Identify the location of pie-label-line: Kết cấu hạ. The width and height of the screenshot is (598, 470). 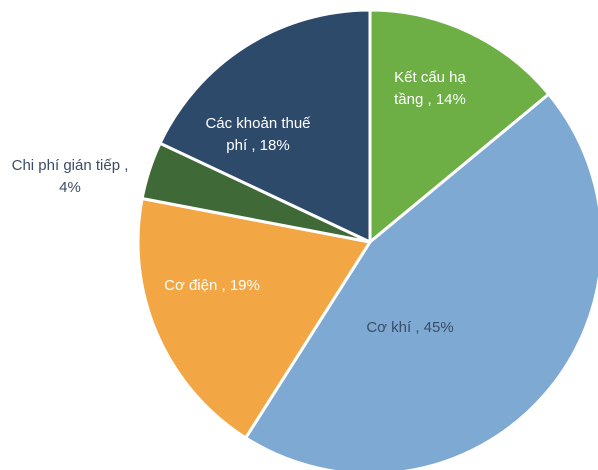
(430, 77).